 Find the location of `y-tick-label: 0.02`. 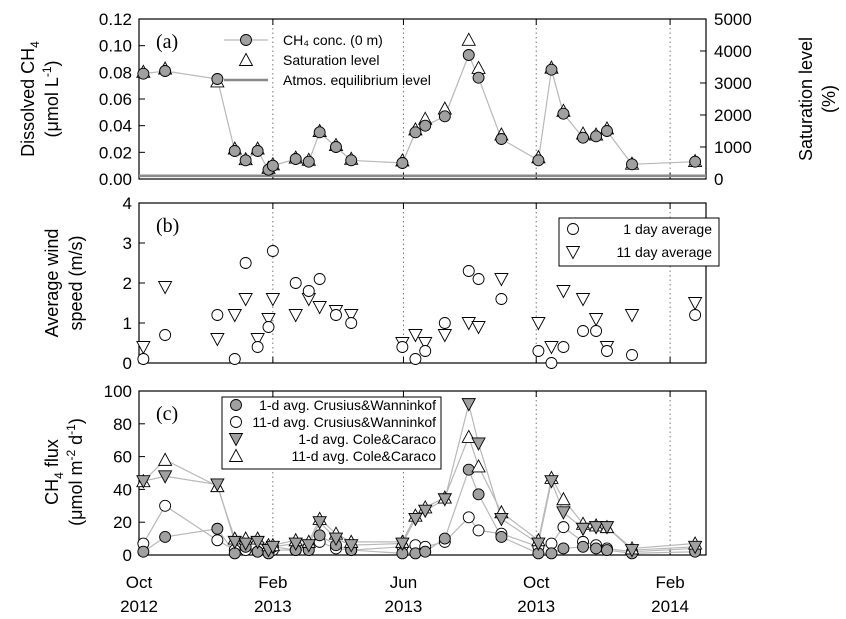

y-tick-label: 0.02 is located at coordinates (115, 152).